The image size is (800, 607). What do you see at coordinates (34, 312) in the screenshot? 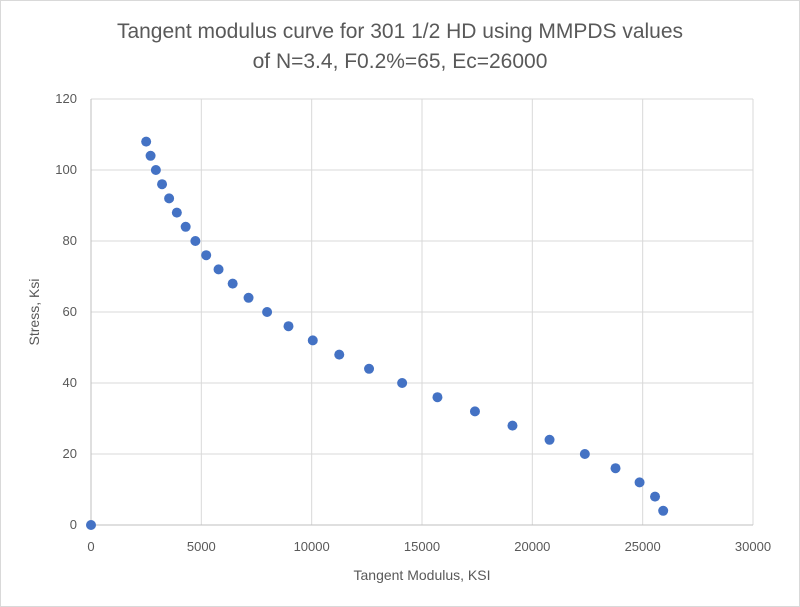
I see `y-axis-title: Stress, Ksi` at bounding box center [34, 312].